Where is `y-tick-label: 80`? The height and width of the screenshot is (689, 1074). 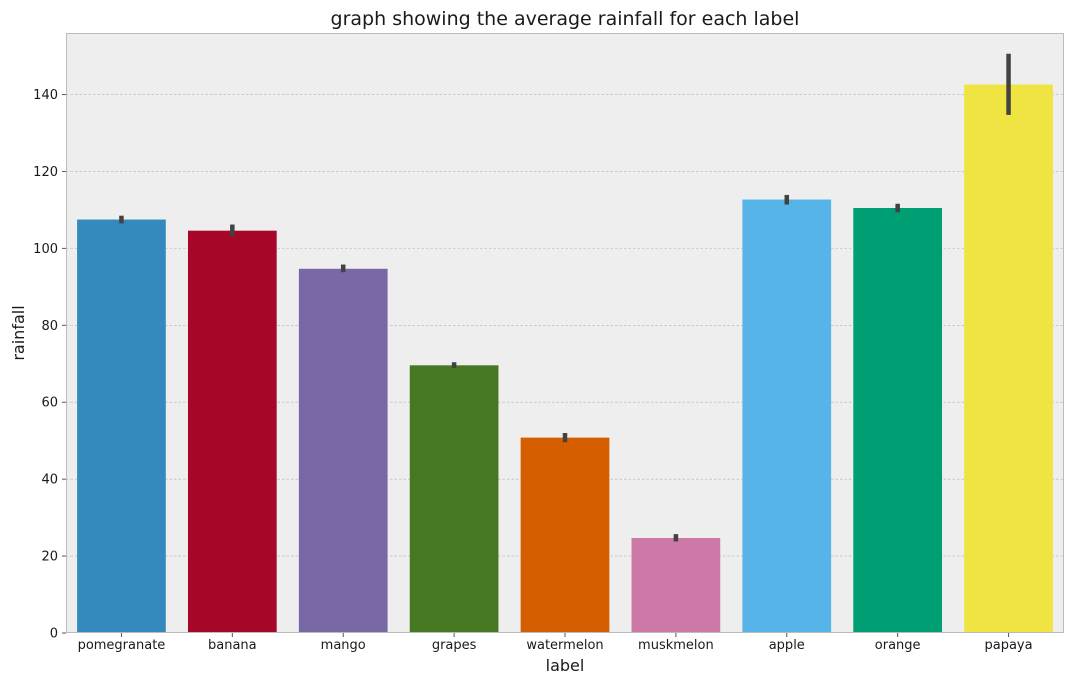 y-tick-label: 80 is located at coordinates (49, 326).